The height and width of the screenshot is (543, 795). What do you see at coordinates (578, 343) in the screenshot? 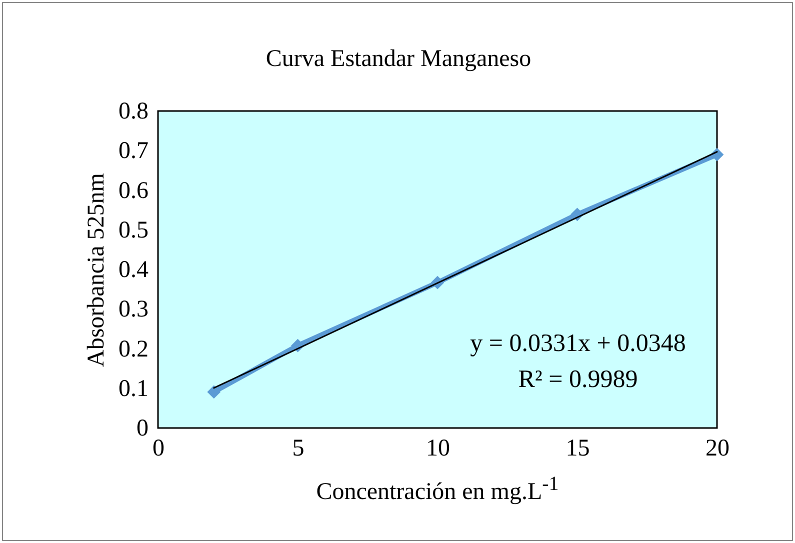
I see `annotation: y = 0.0331x + 0.0348` at bounding box center [578, 343].